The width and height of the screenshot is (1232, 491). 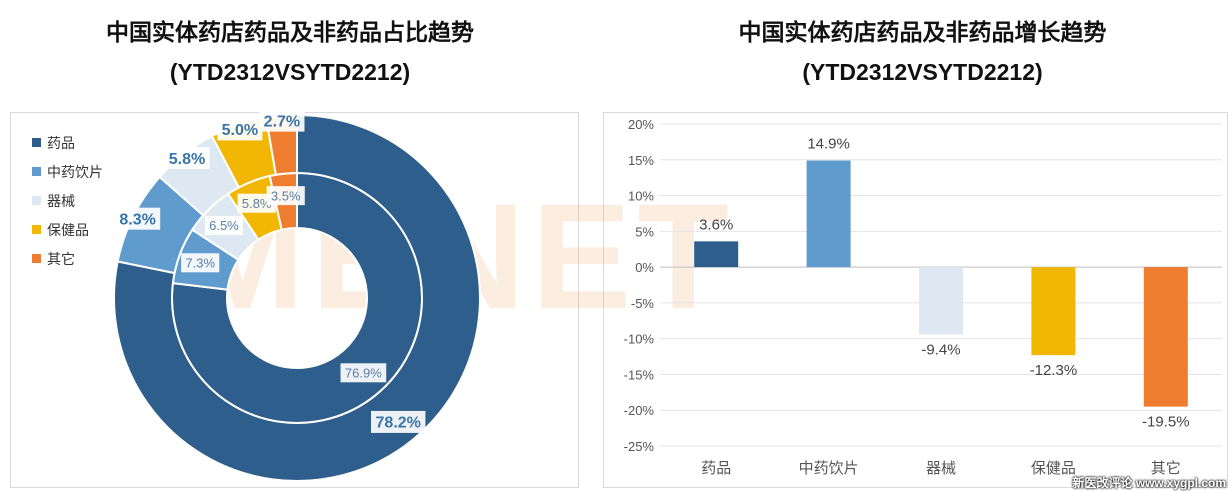 I want to click on x-tick-label: 药品, so click(x=716, y=468).